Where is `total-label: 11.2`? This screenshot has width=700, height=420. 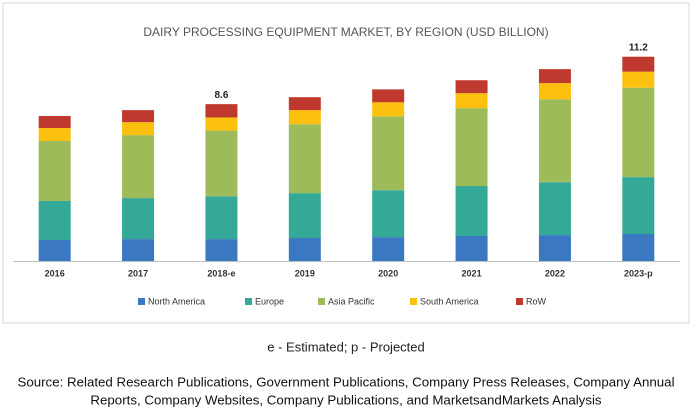
total-label: 11.2 is located at coordinates (638, 47).